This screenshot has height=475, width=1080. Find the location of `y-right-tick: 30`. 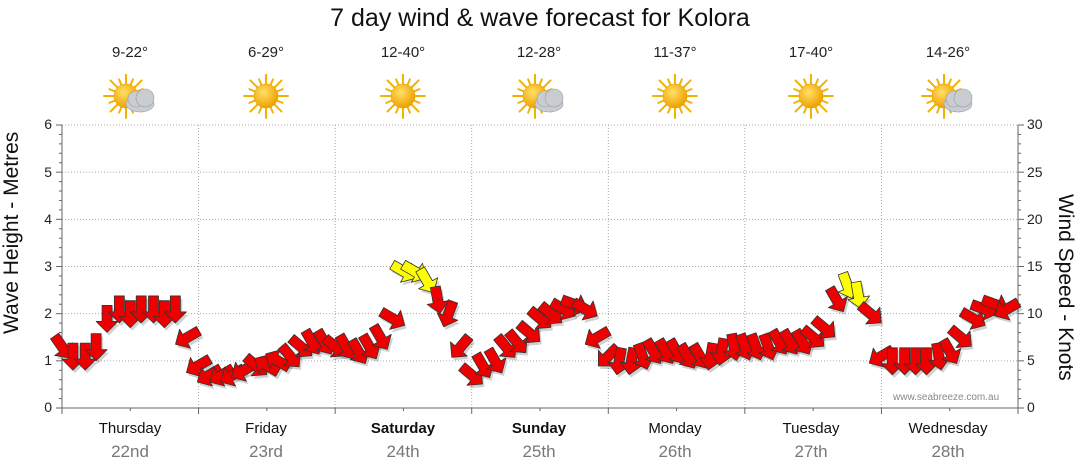

y-right-tick: 30 is located at coordinates (1035, 124).